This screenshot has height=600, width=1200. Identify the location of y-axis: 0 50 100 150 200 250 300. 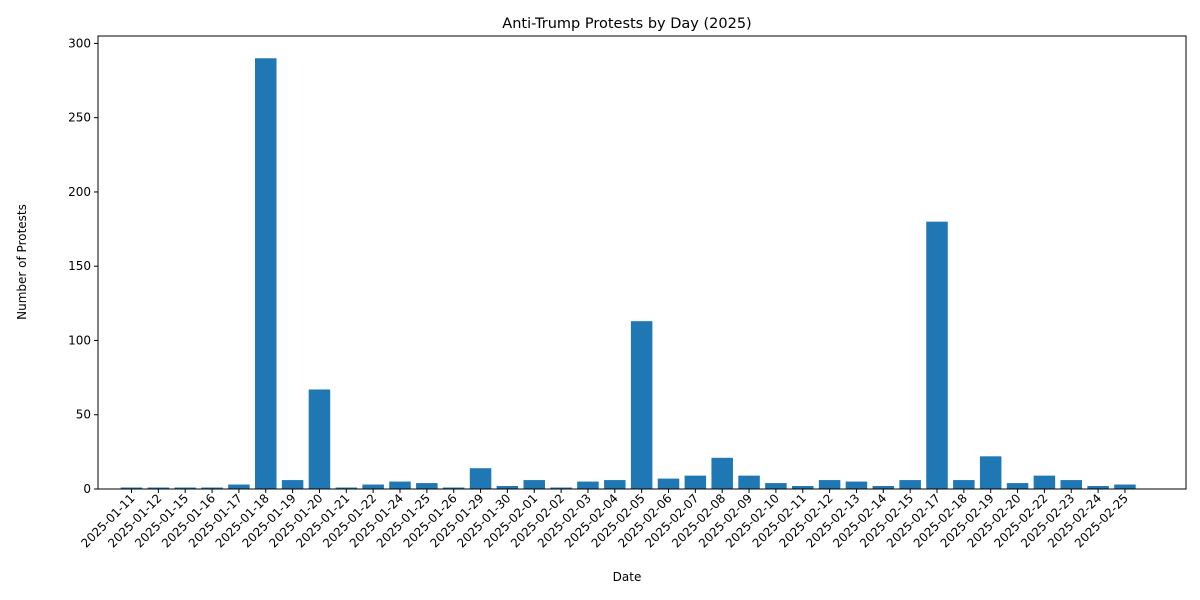
(83, 266).